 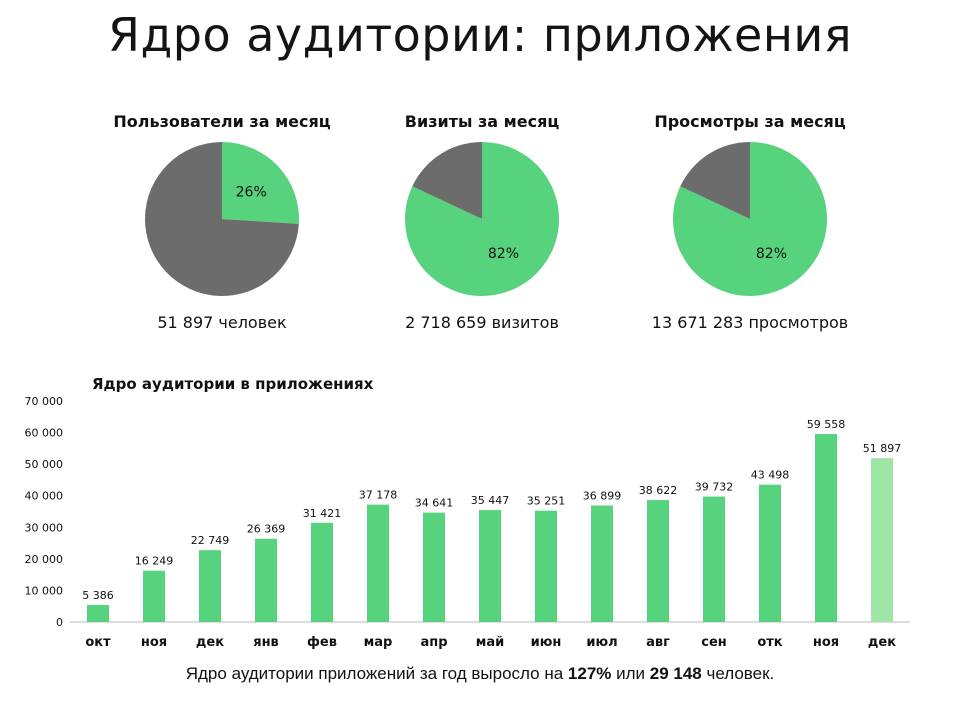 I want to click on pie-views-caption: 13 671 283 просмотров, so click(x=750, y=322).